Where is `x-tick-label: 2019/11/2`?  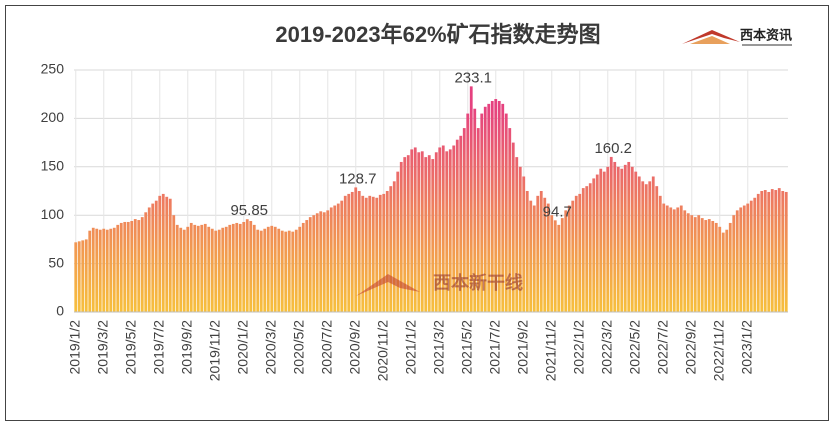 x-tick-label: 2019/11/2 is located at coordinates (214, 350).